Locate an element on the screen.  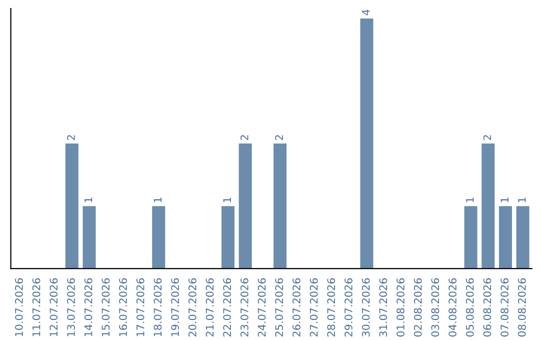
x-tick-label: 13.07.2026 is located at coordinates (71, 307).